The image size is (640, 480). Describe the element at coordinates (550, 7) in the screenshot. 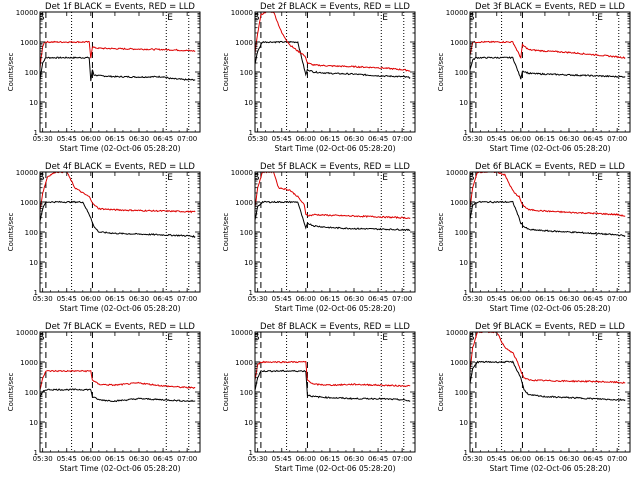

I see `chart-title: Det 3f BLACK = Events, RED = LLD` at that location.